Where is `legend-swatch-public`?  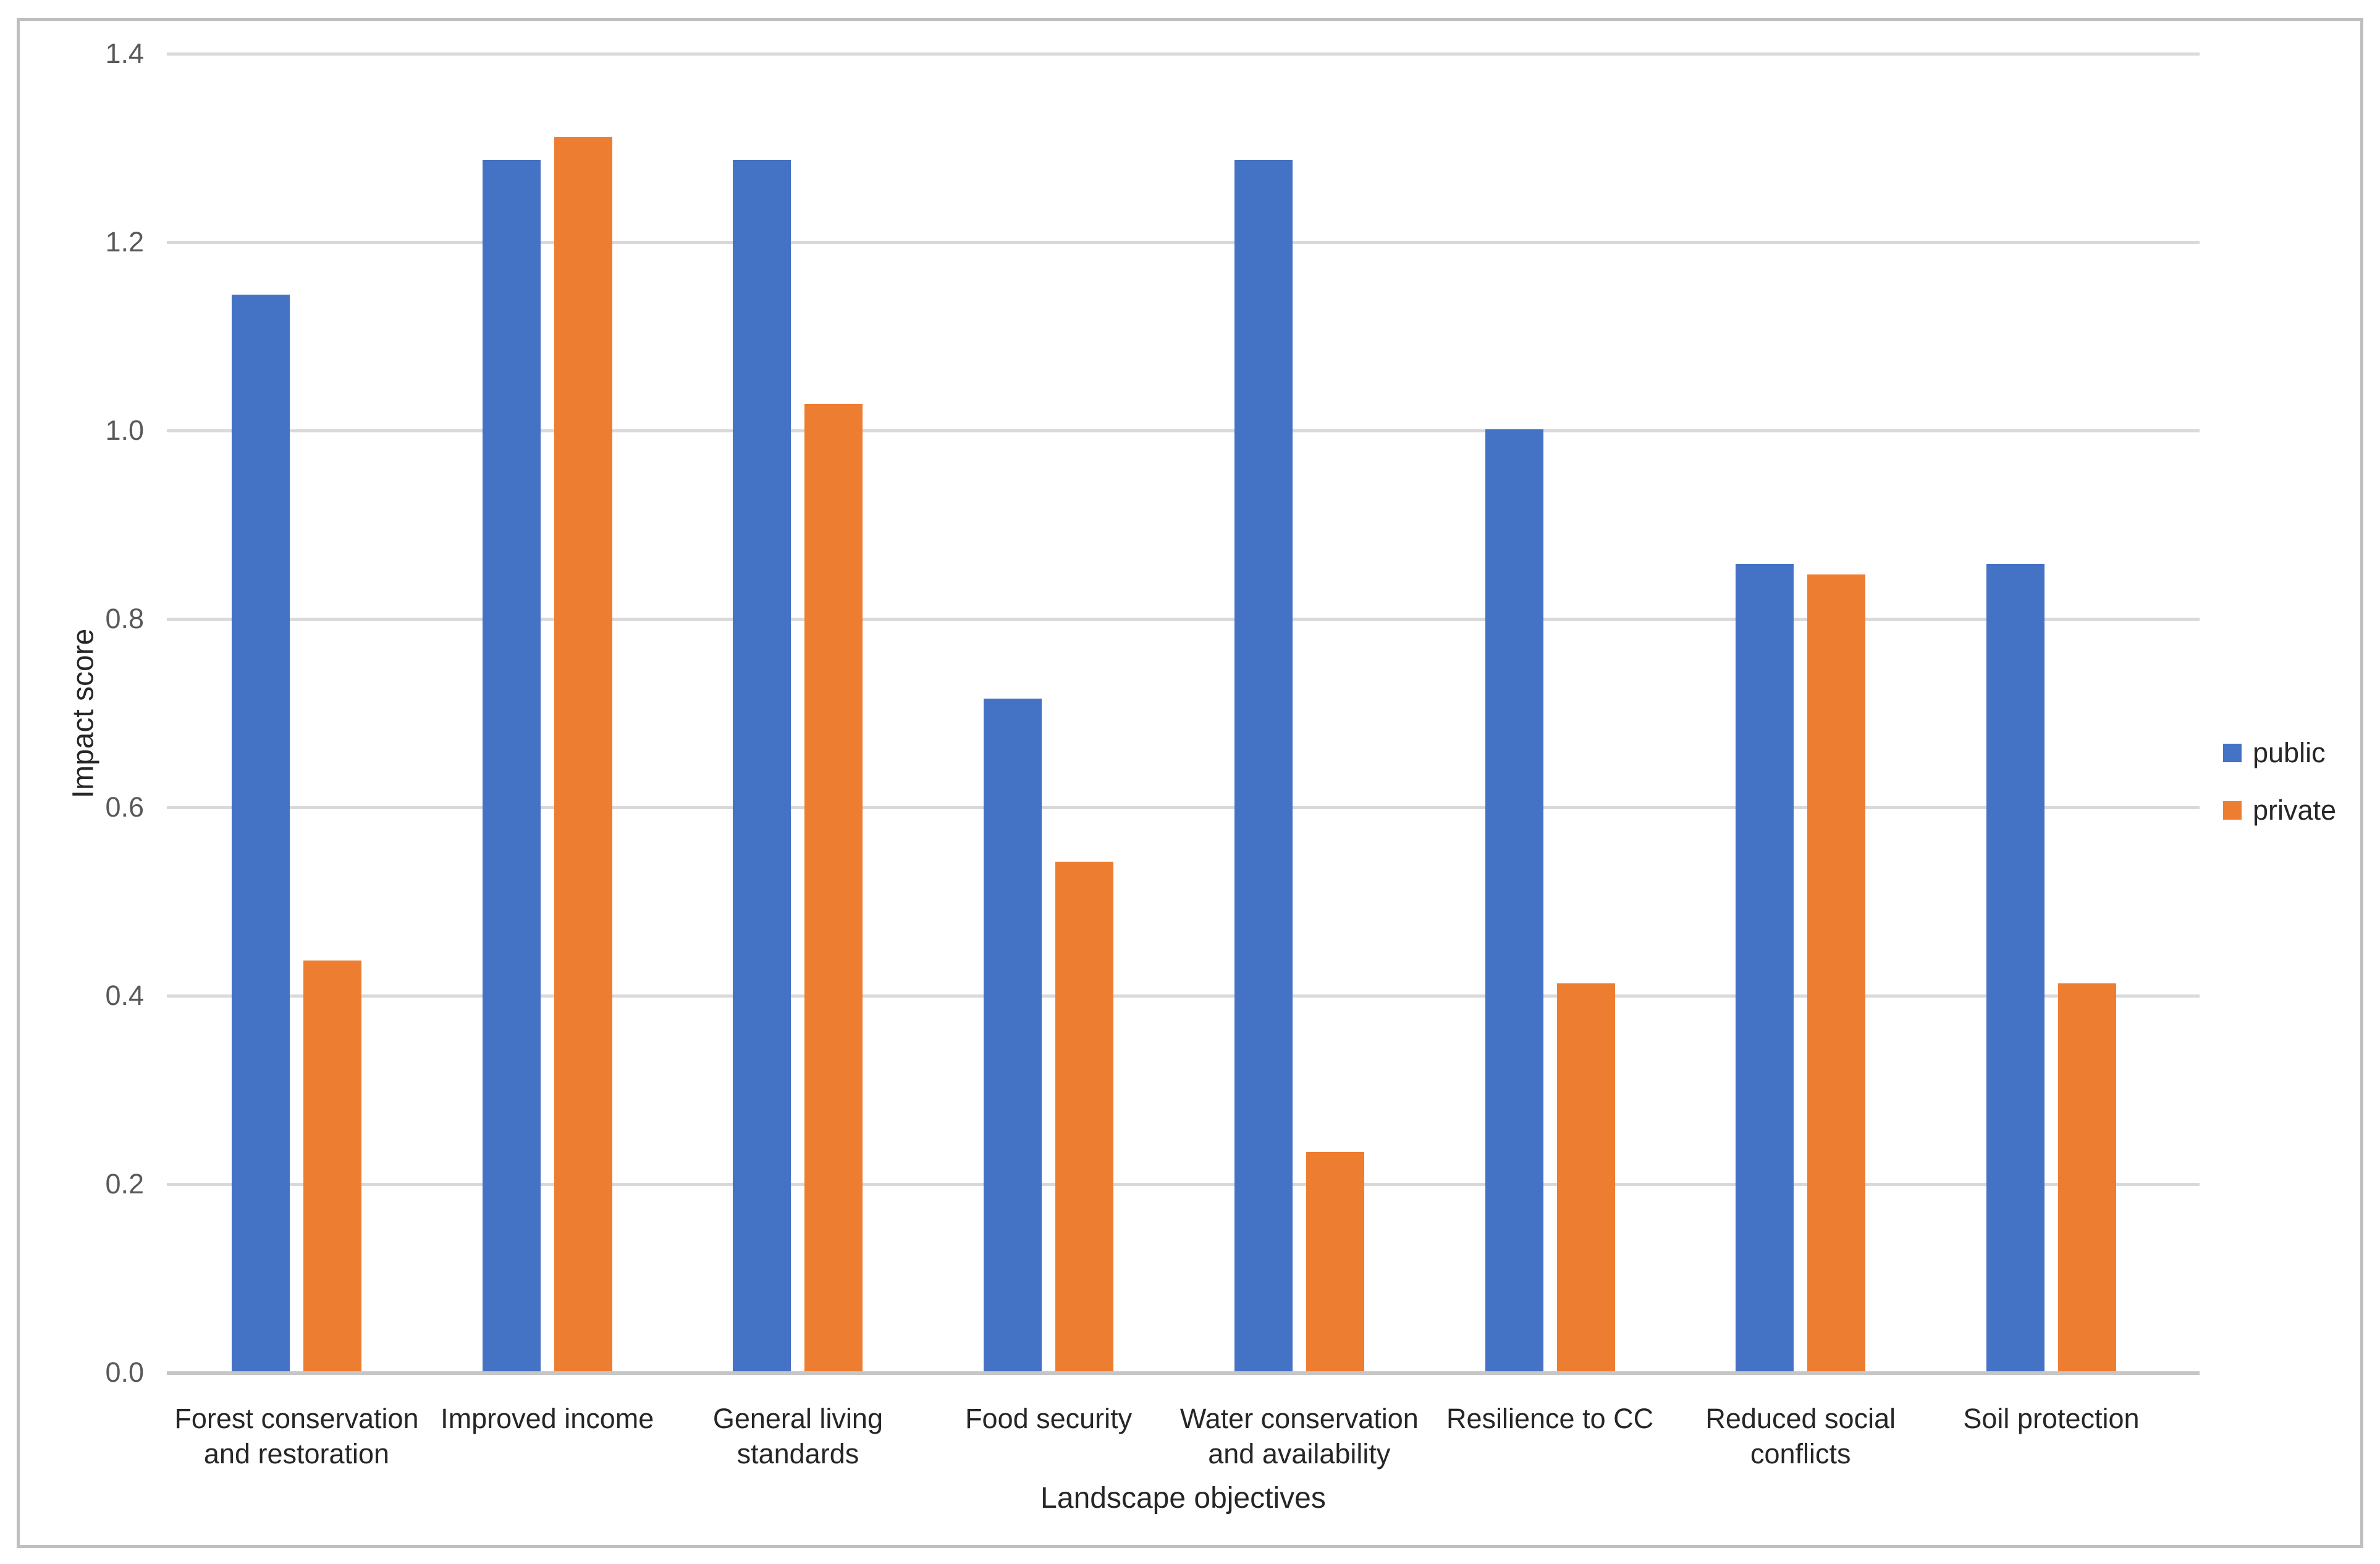
legend-swatch-public is located at coordinates (2232, 752).